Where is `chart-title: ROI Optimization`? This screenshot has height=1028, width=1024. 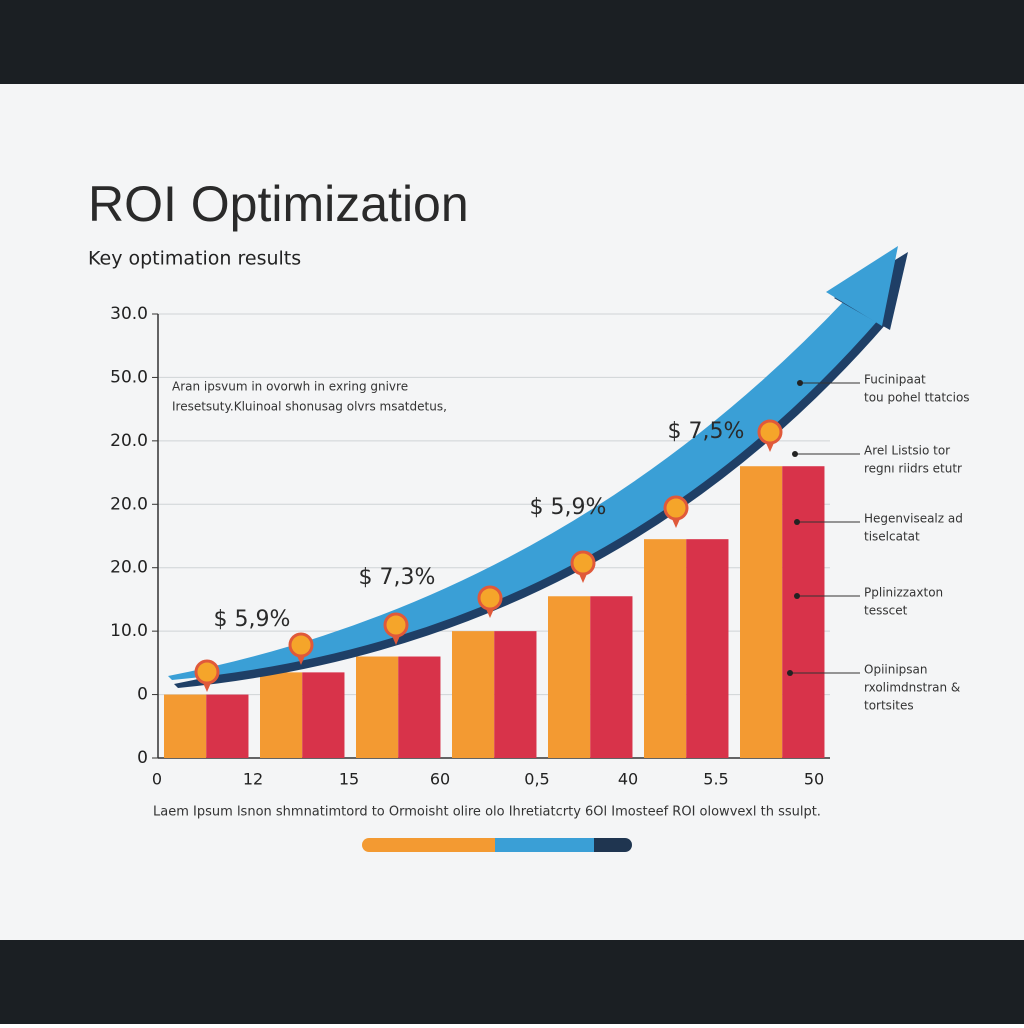 chart-title: ROI Optimization is located at coordinates (278, 204).